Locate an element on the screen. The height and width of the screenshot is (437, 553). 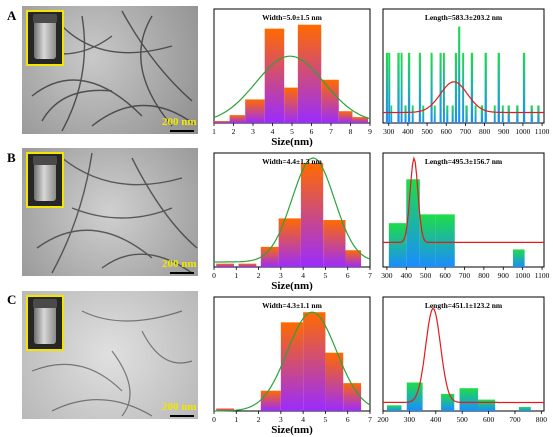
panel-label-c: C is located at coordinates (12, 299).